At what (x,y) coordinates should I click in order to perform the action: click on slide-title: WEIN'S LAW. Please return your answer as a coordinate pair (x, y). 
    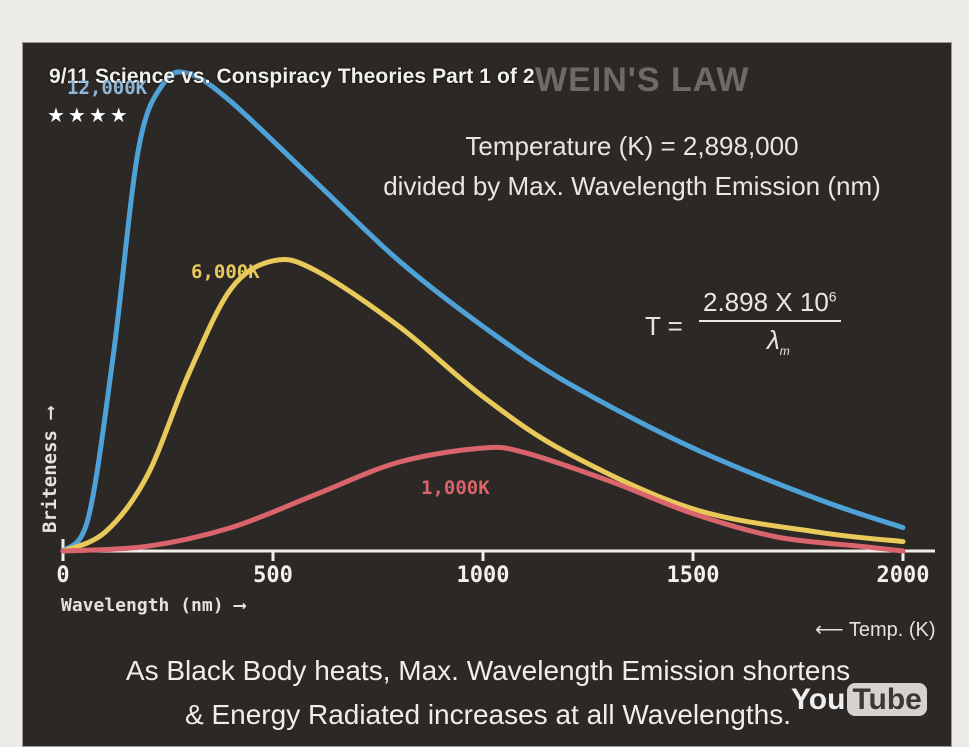
    Looking at the image, I should click on (642, 80).